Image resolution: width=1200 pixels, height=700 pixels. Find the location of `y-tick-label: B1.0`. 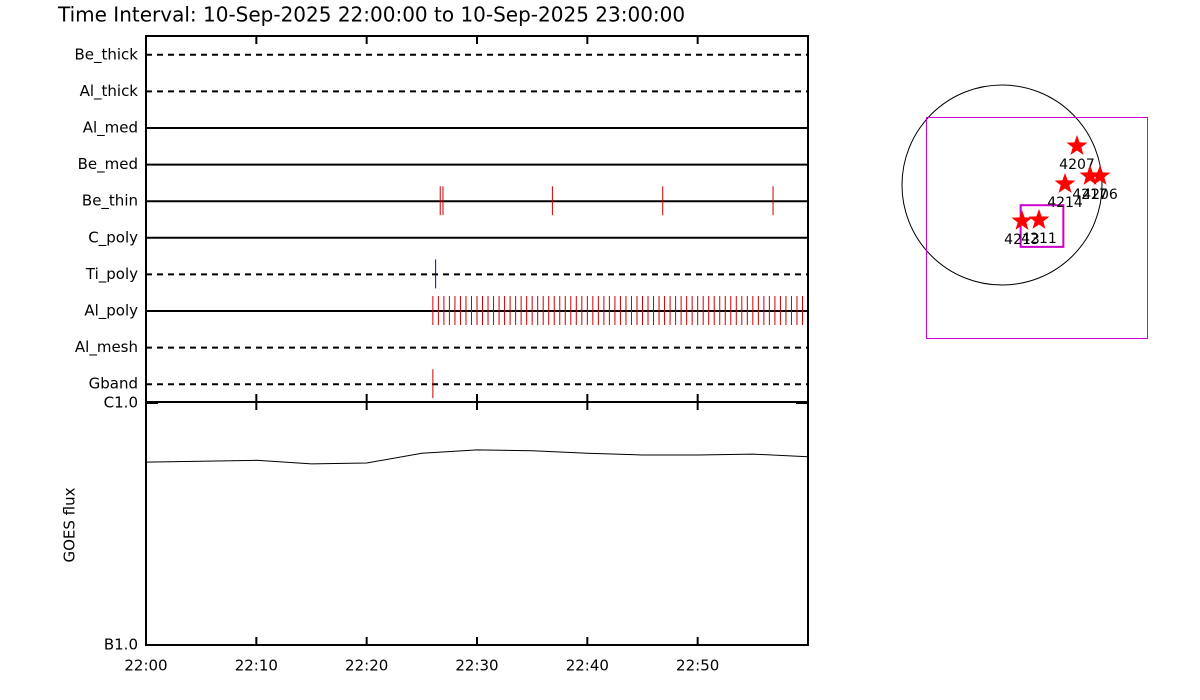

y-tick-label: B1.0 is located at coordinates (121, 645).